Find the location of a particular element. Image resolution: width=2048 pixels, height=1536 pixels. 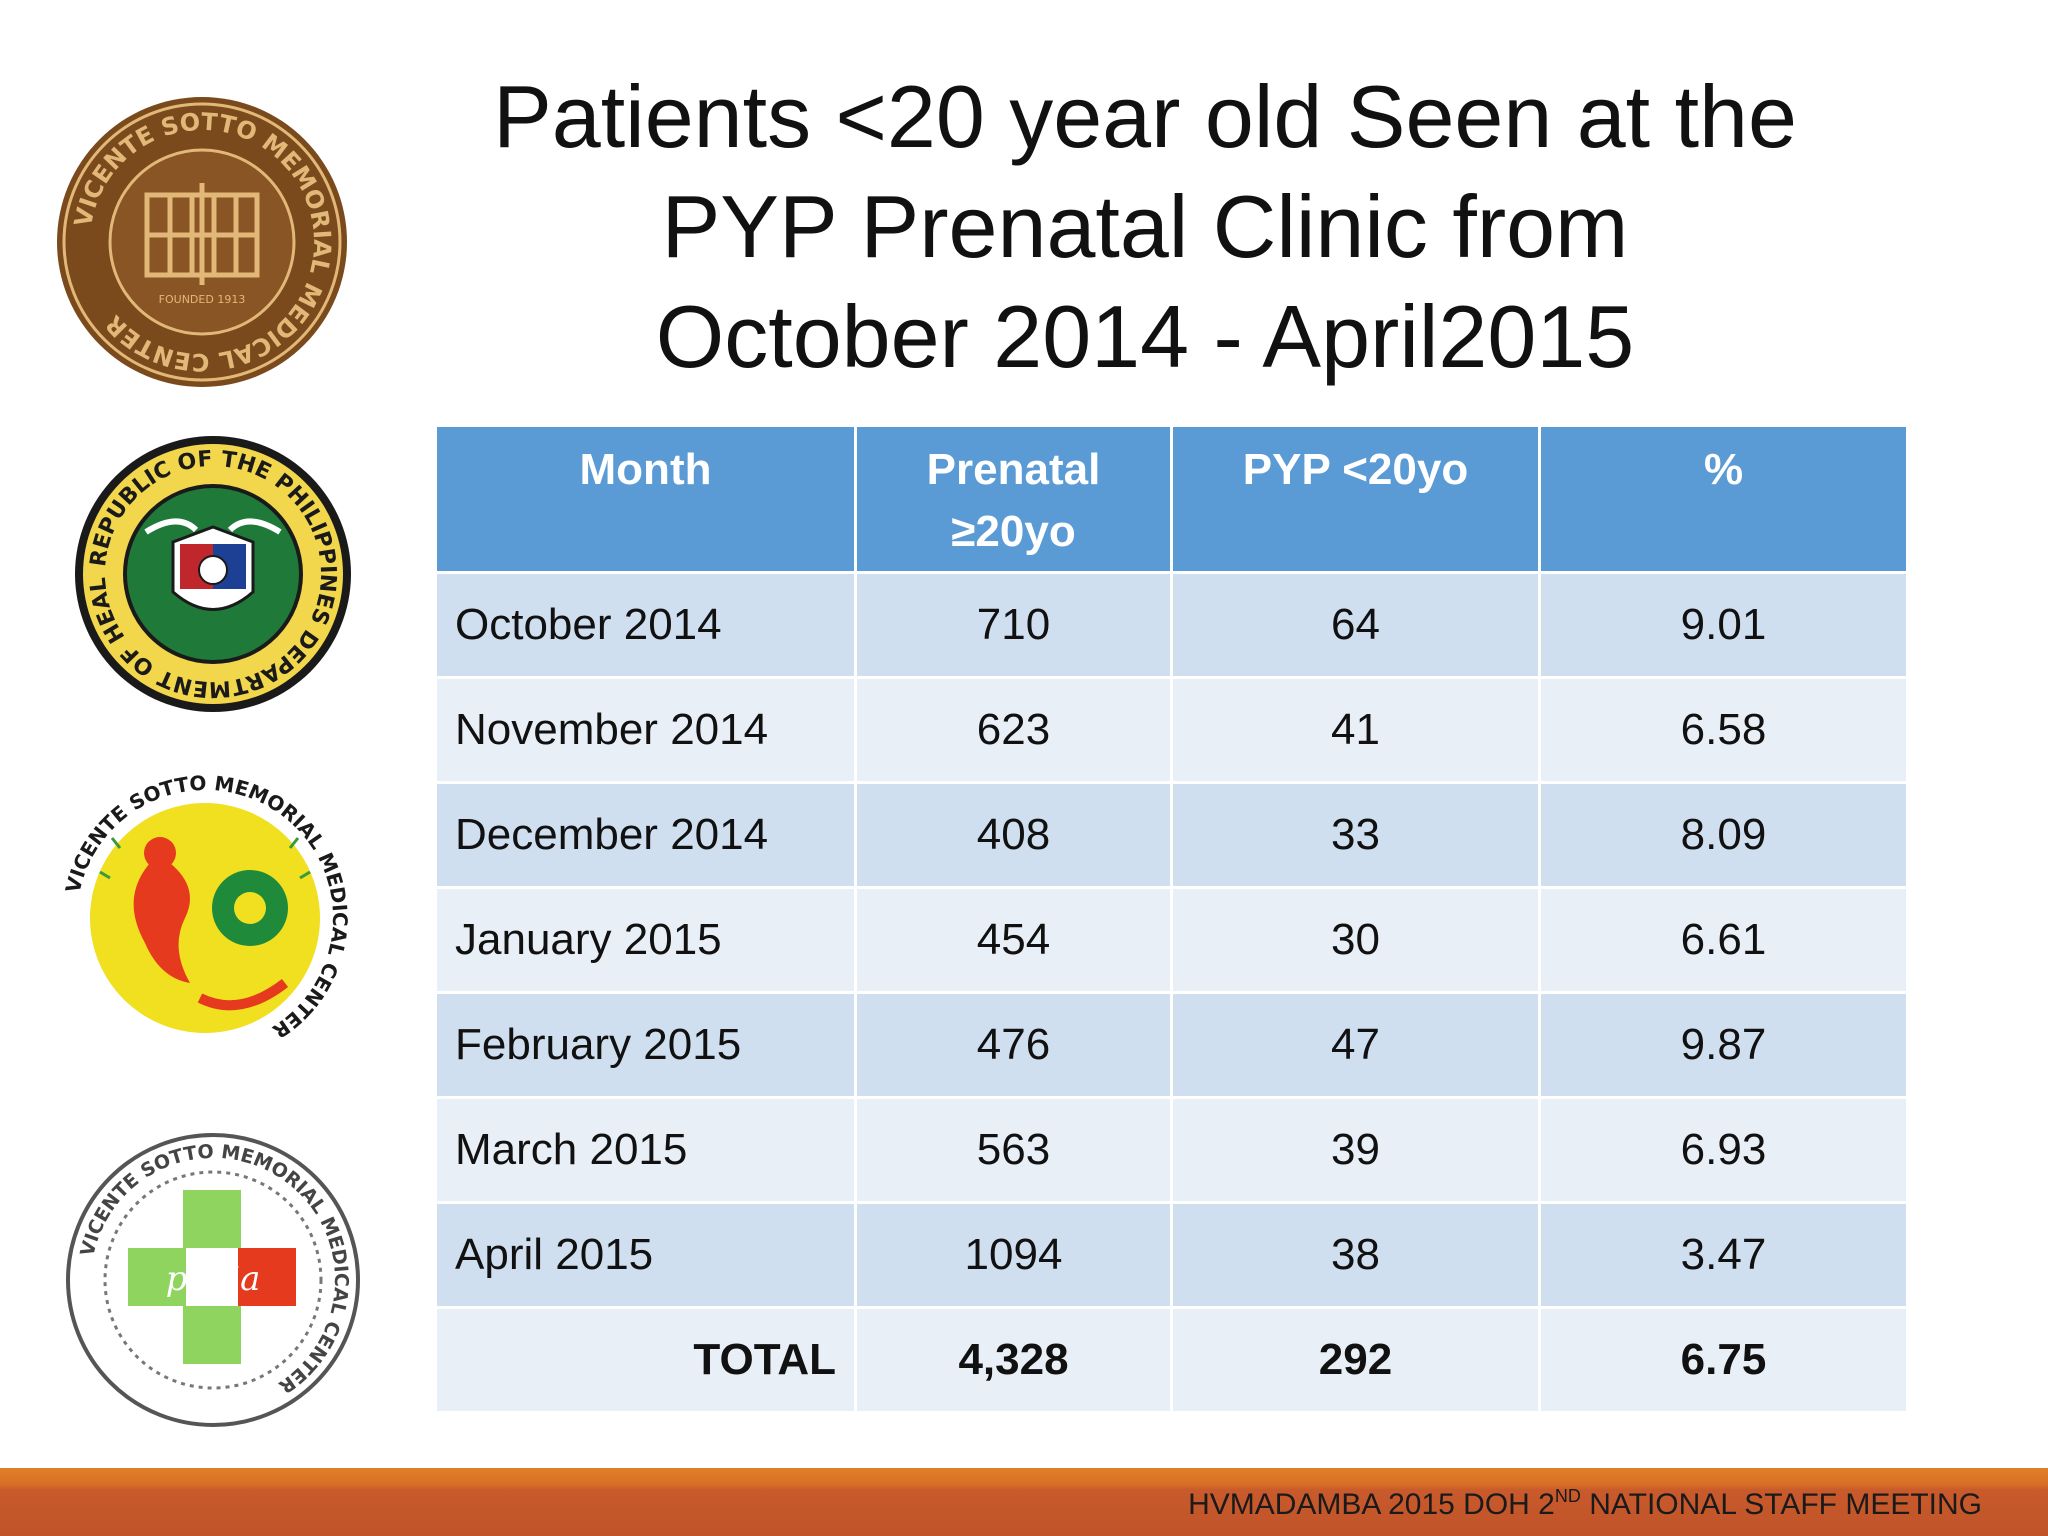

svg-text: pedia is located at coordinates (213, 1279).